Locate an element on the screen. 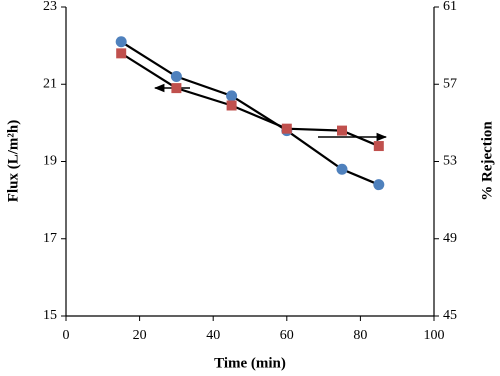 The width and height of the screenshot is (500, 376). x-axis-title: Time (min) is located at coordinates (250, 363).